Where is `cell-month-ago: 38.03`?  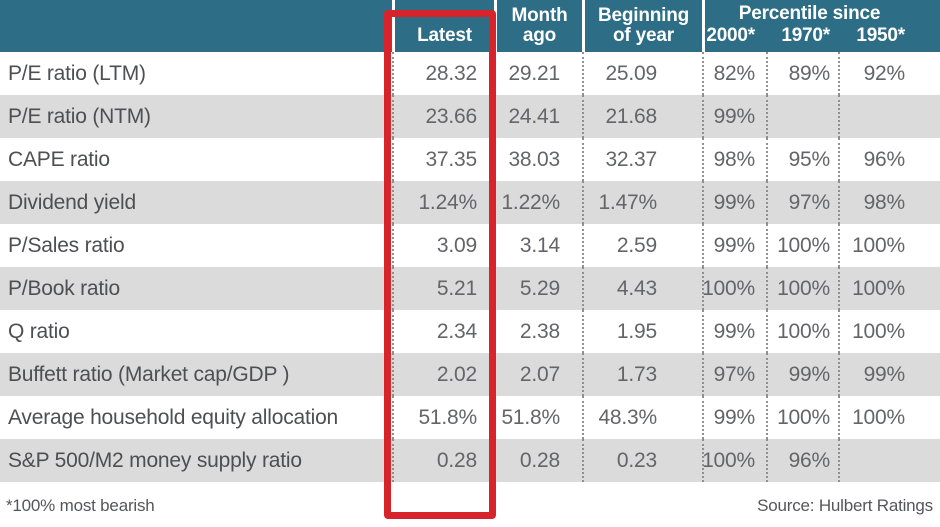 cell-month-ago: 38.03 is located at coordinates (538, 159).